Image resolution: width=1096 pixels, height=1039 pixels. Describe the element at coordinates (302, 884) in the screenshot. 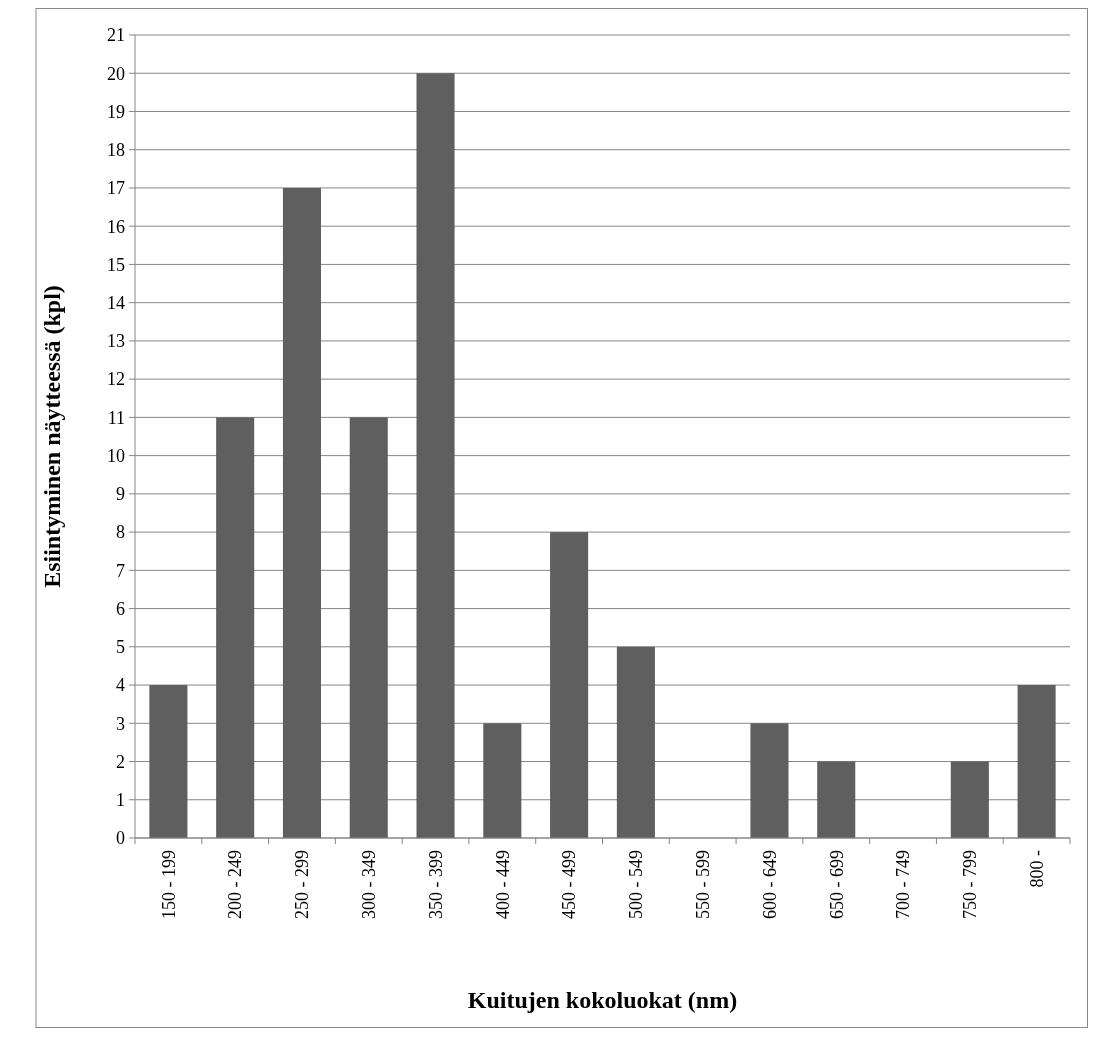

I see `x-tick-label: 250 - 299` at that location.